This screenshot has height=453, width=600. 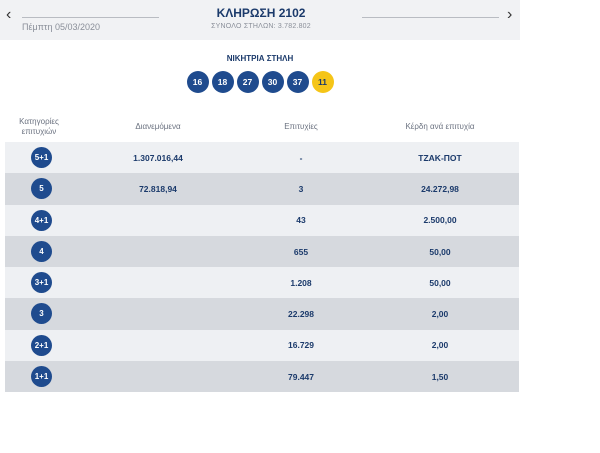 What do you see at coordinates (41, 251) in the screenshot?
I see `category-badge: 4` at bounding box center [41, 251].